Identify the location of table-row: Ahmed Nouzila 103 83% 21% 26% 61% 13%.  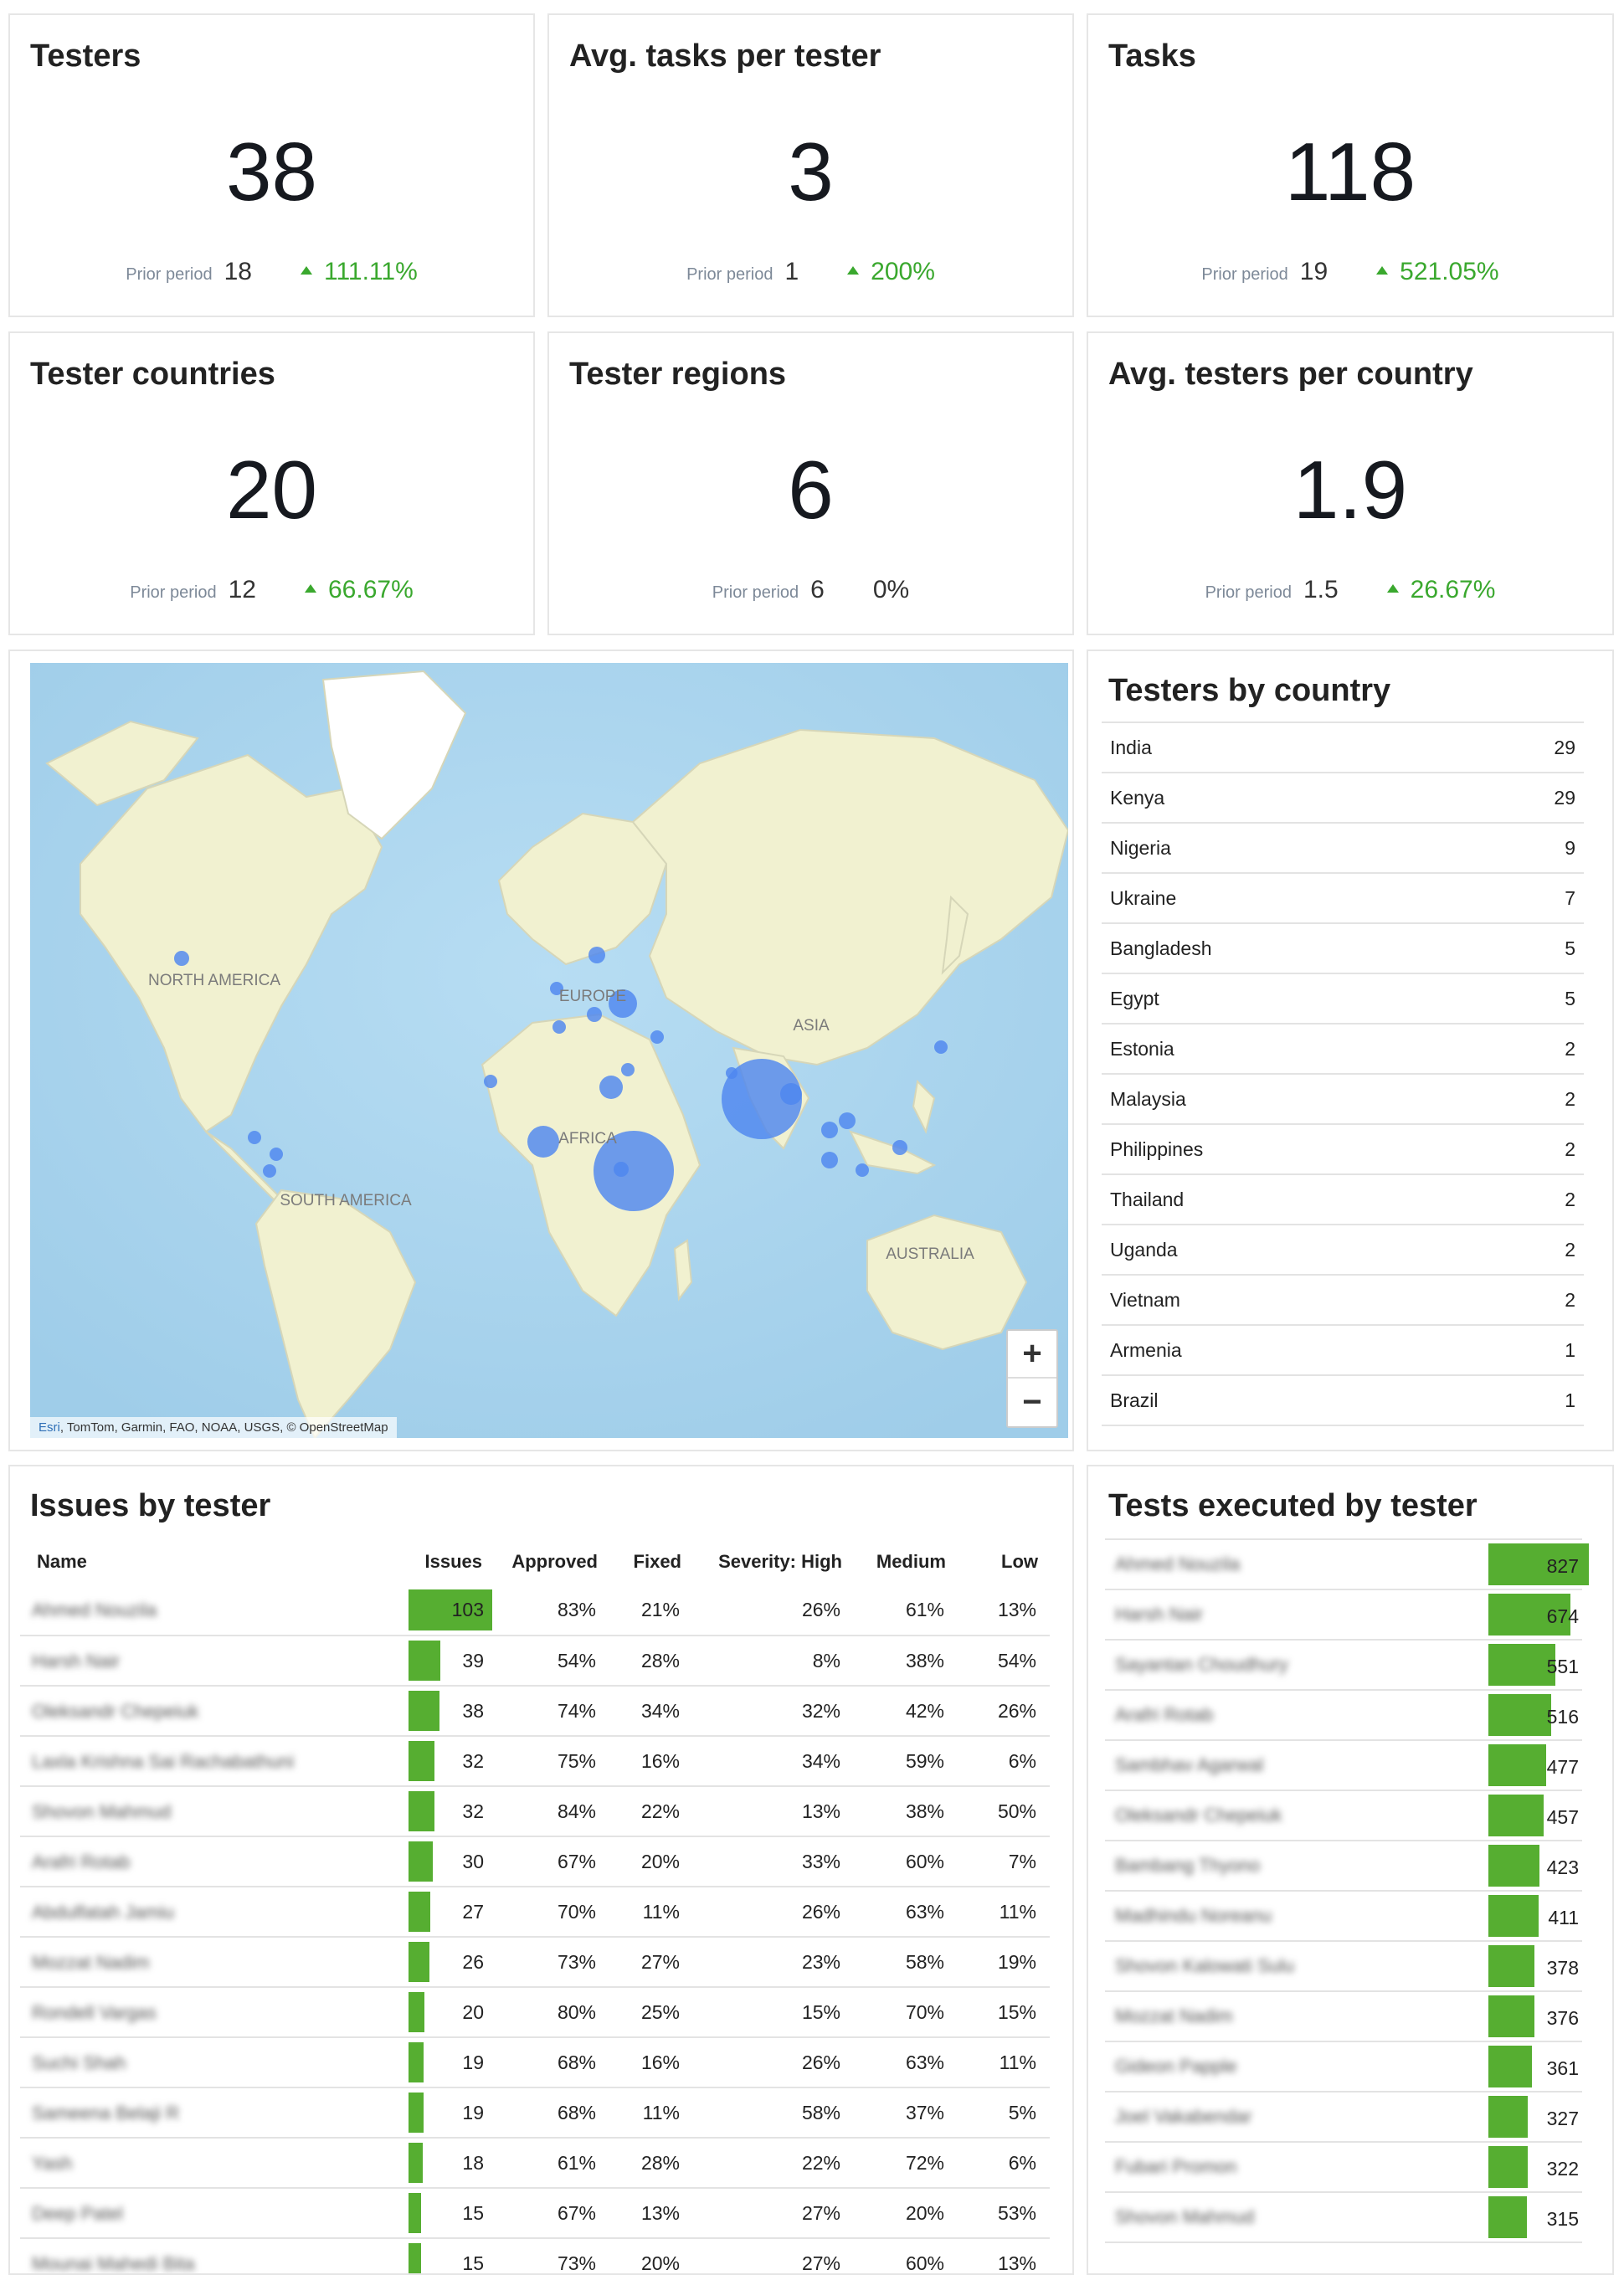
(535, 1610).